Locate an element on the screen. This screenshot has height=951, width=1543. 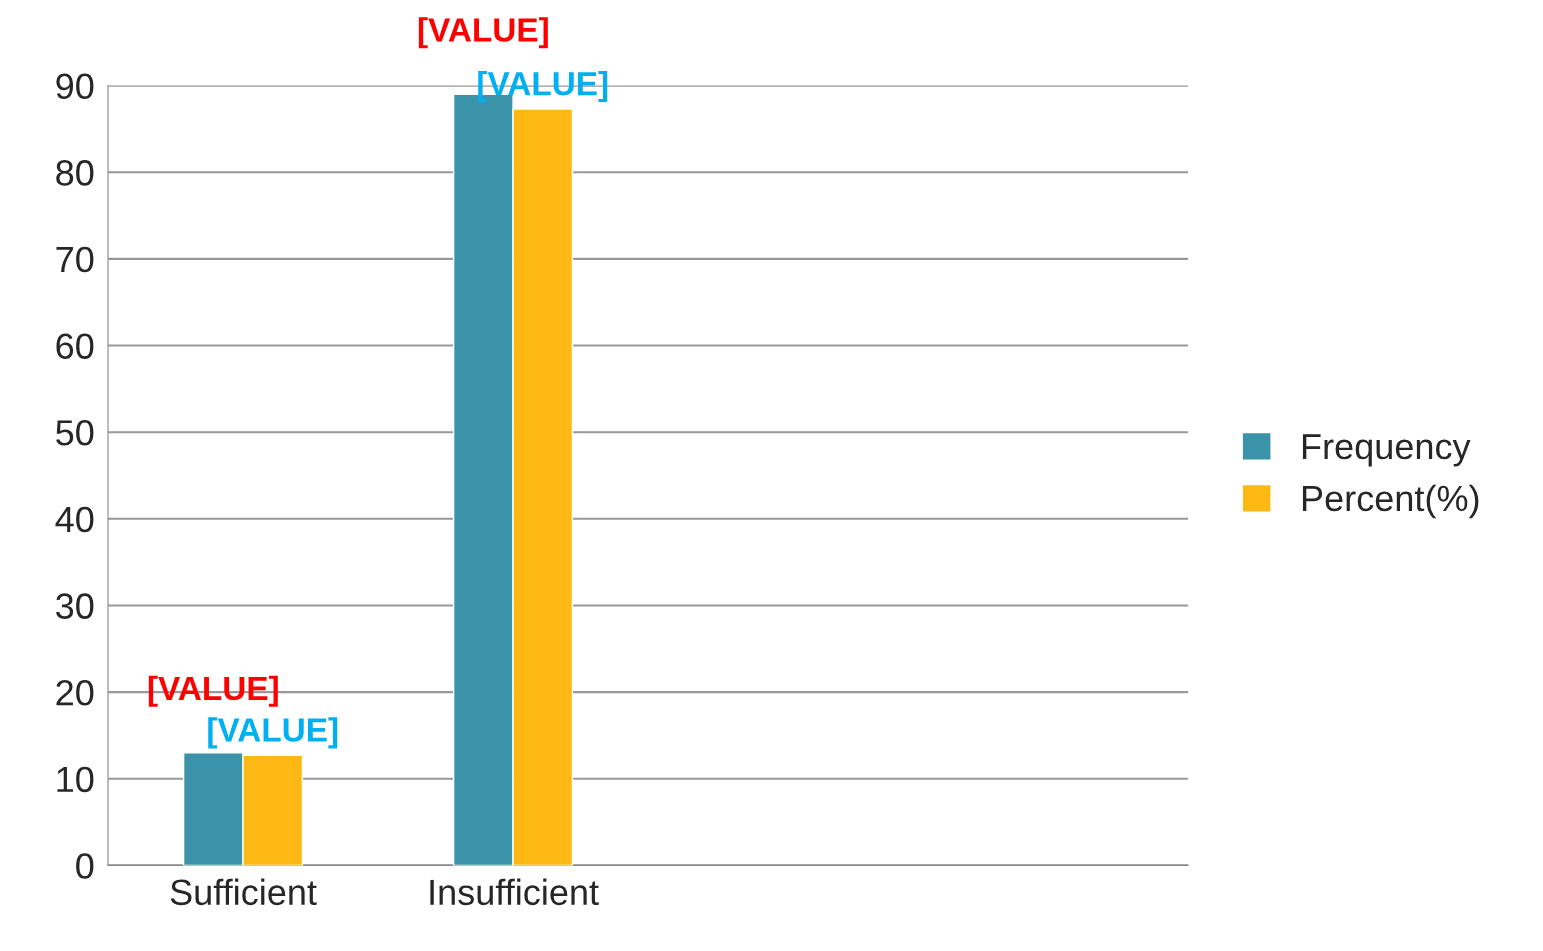
legend-label: Frequency is located at coordinates (1386, 450).